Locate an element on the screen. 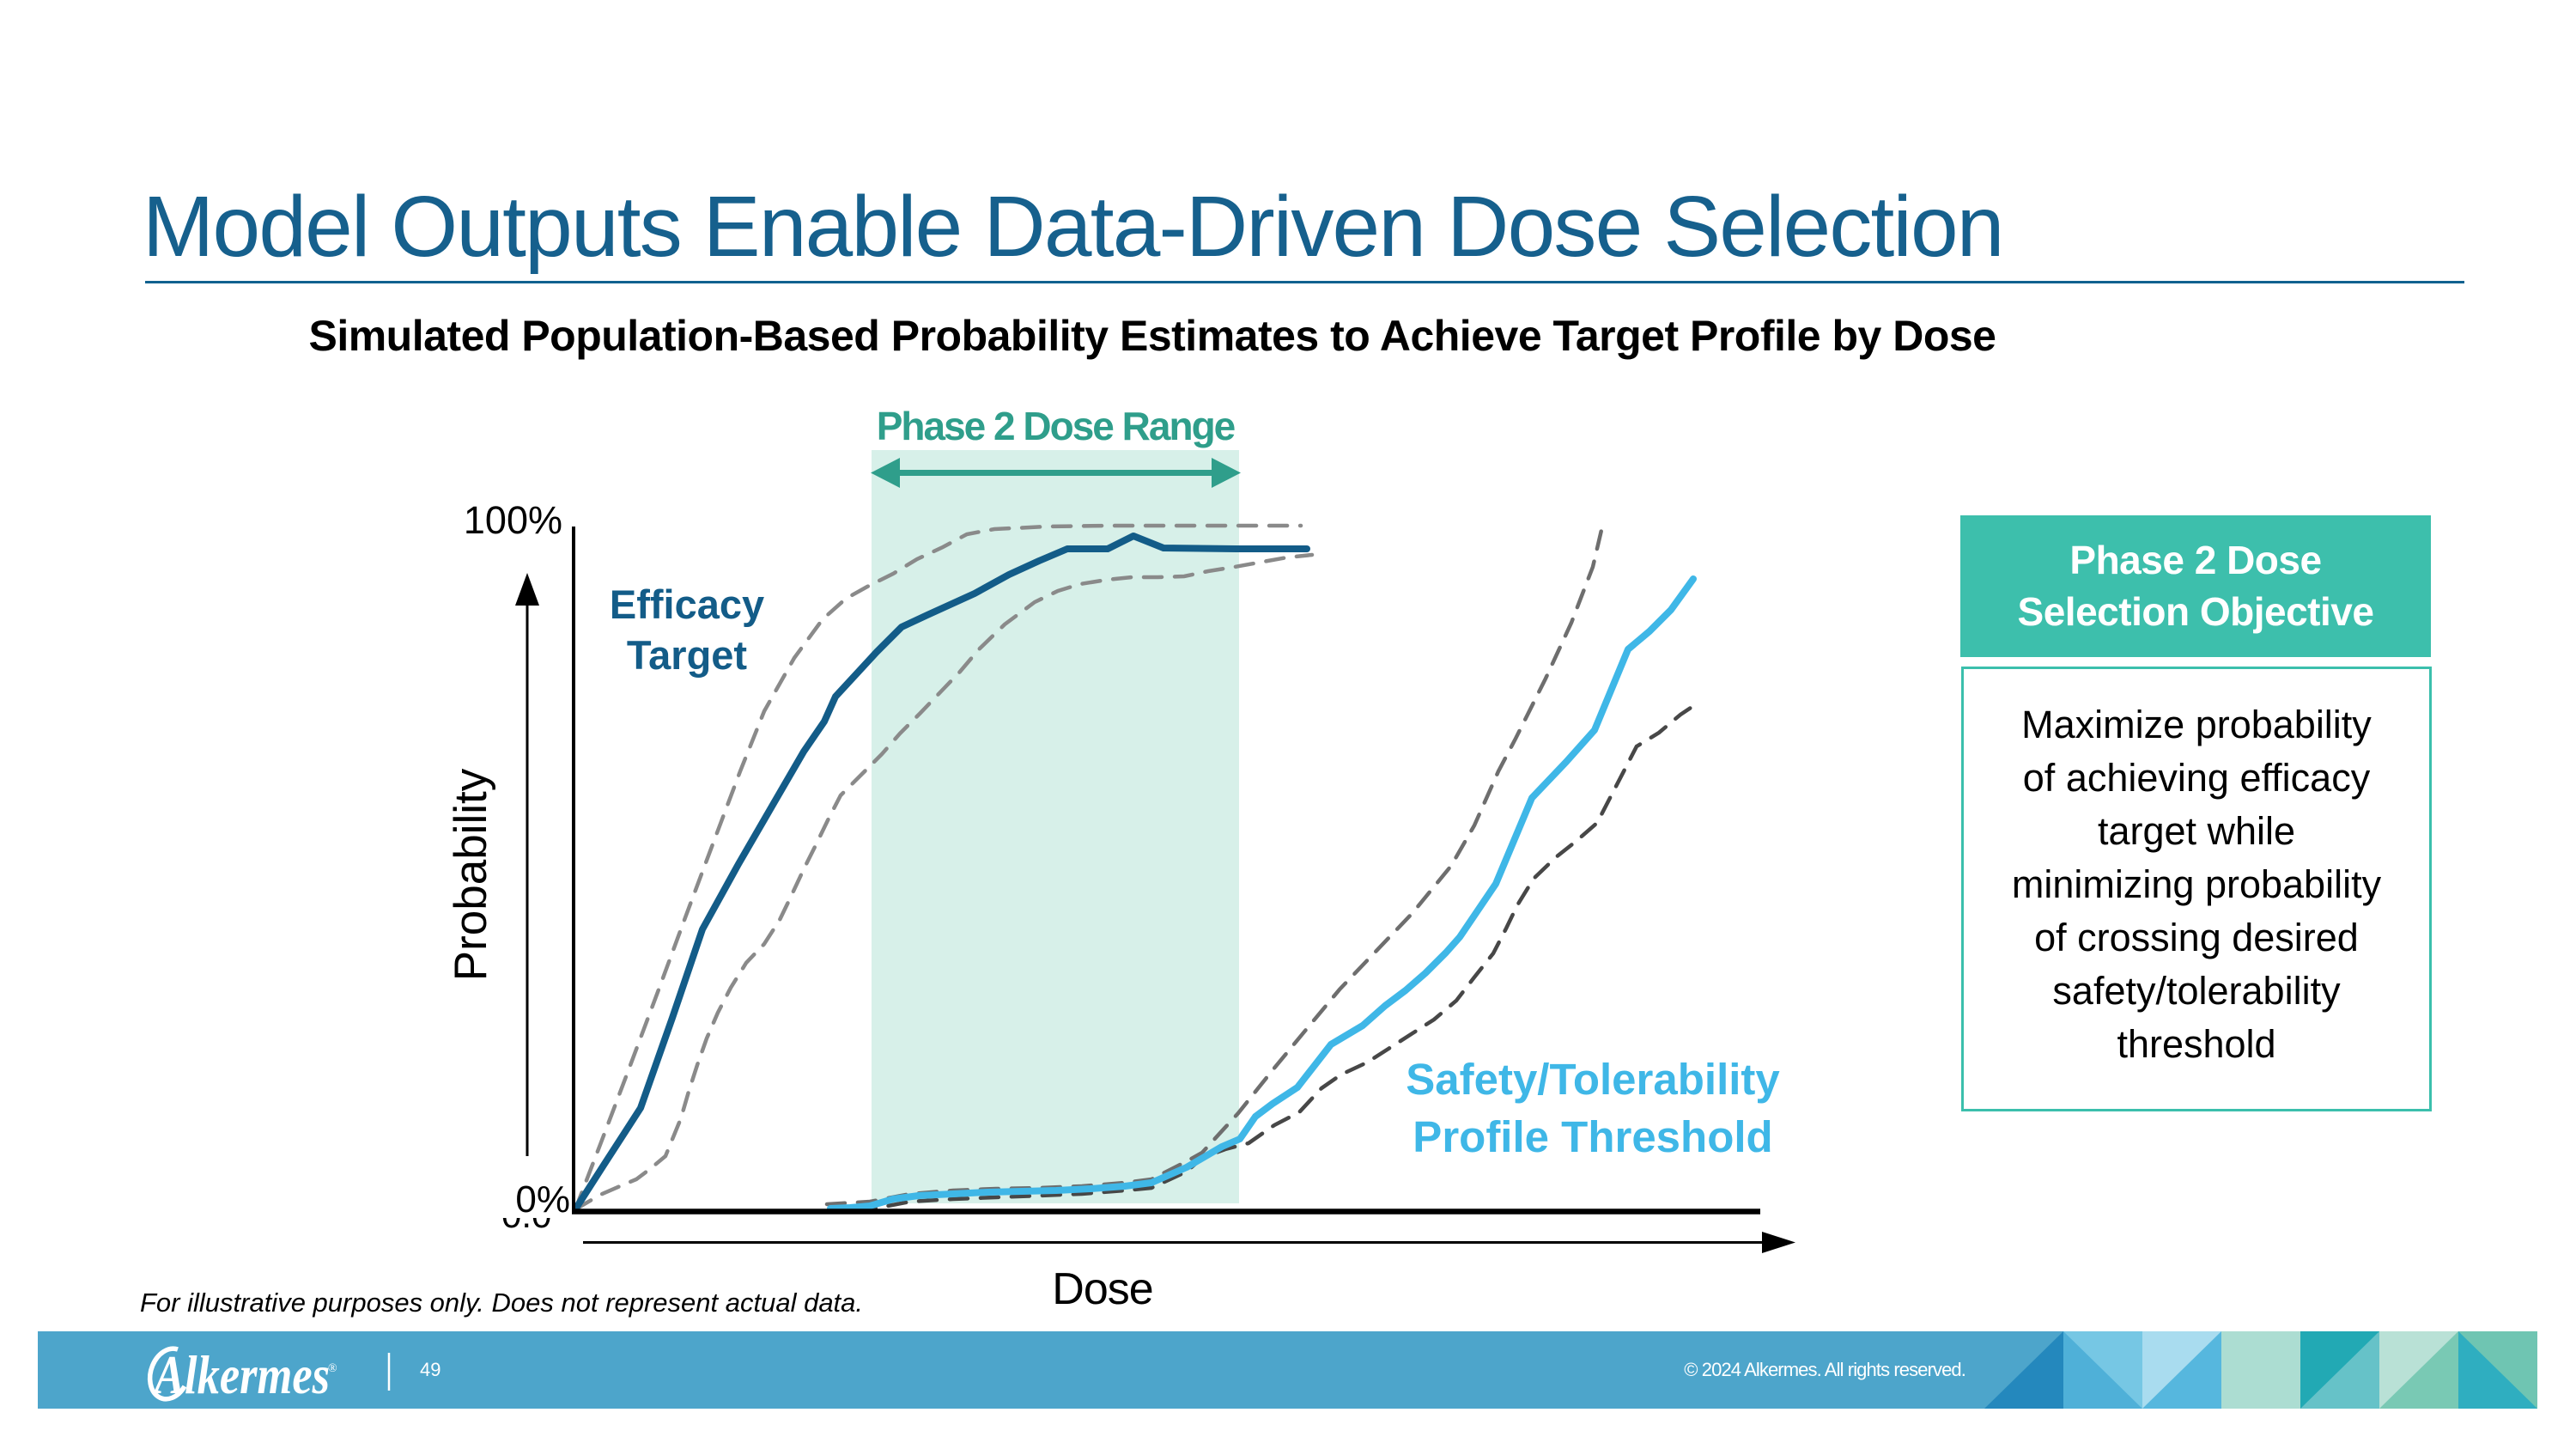 This screenshot has height=1449, width=2576. svg-text:© 2024 Alkermes. All rights re: © 2024 Alkermes. All rights reserved. is located at coordinates (1824, 1369).